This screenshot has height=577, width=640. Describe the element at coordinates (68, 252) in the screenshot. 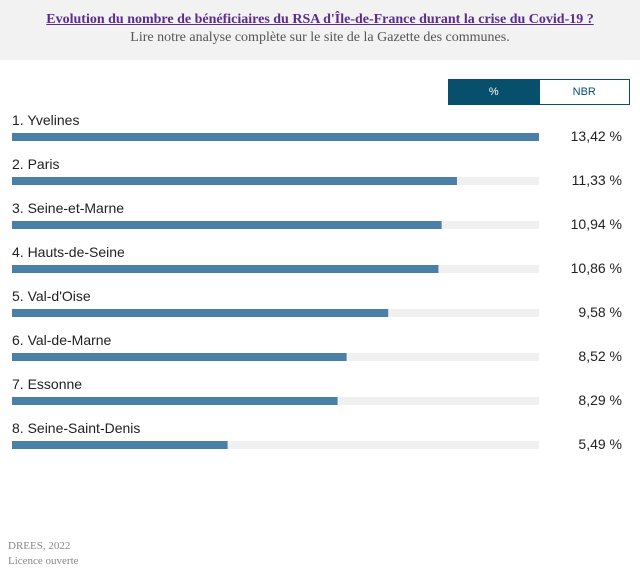

I see `category-label: 4. Hauts-de-Seine` at that location.